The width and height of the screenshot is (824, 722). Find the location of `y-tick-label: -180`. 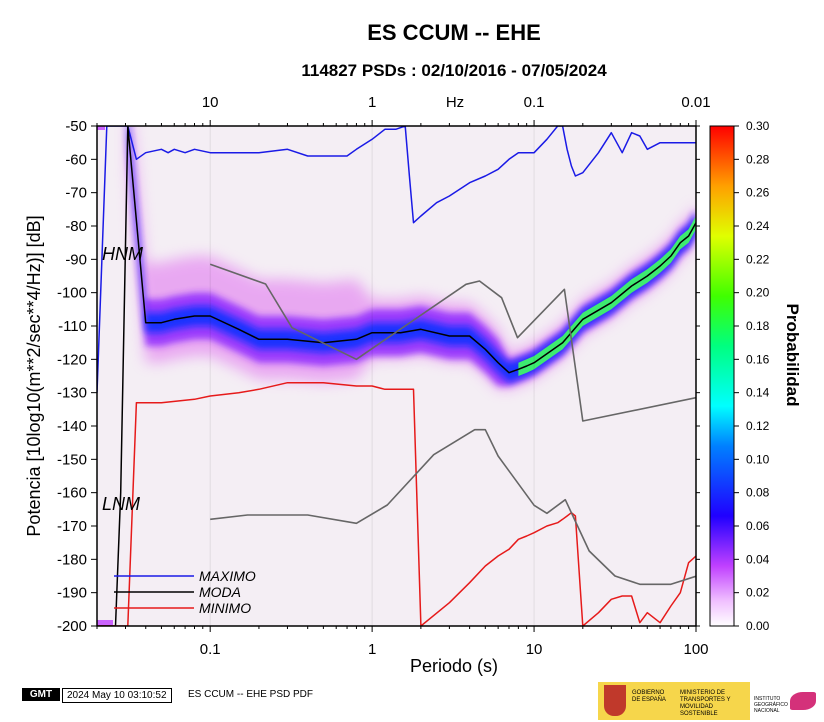

y-tick-label: -180 is located at coordinates (72, 559).